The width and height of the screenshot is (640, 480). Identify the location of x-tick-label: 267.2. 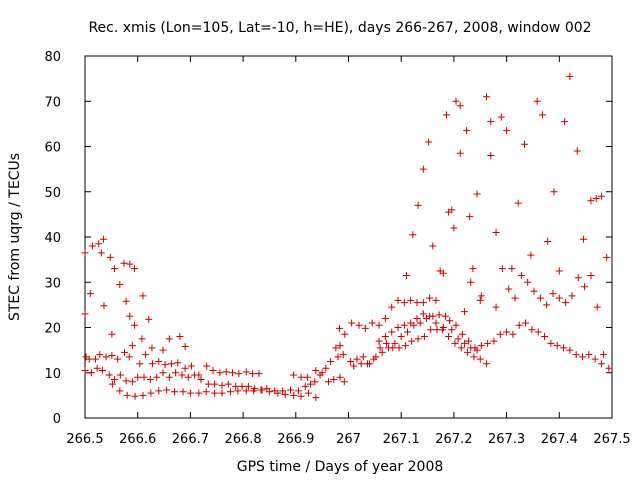
(453, 439).